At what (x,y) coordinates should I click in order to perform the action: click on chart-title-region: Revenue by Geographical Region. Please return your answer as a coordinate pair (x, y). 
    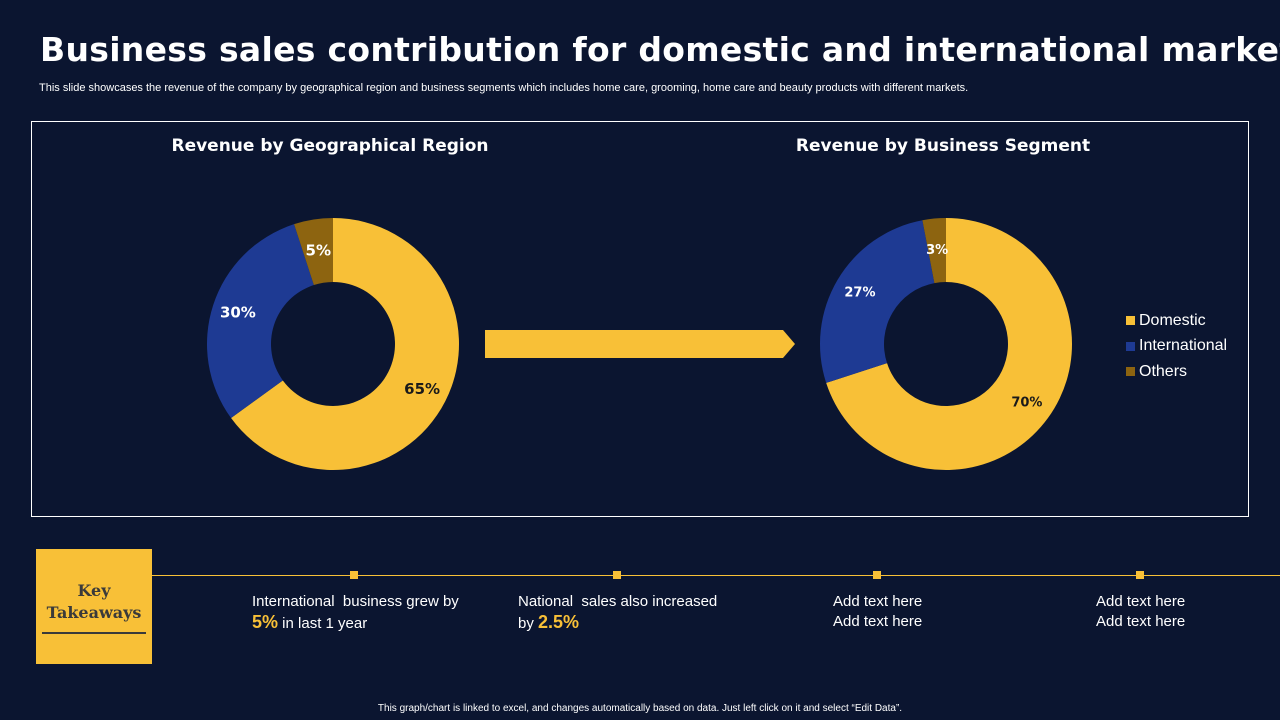
    Looking at the image, I should click on (330, 146).